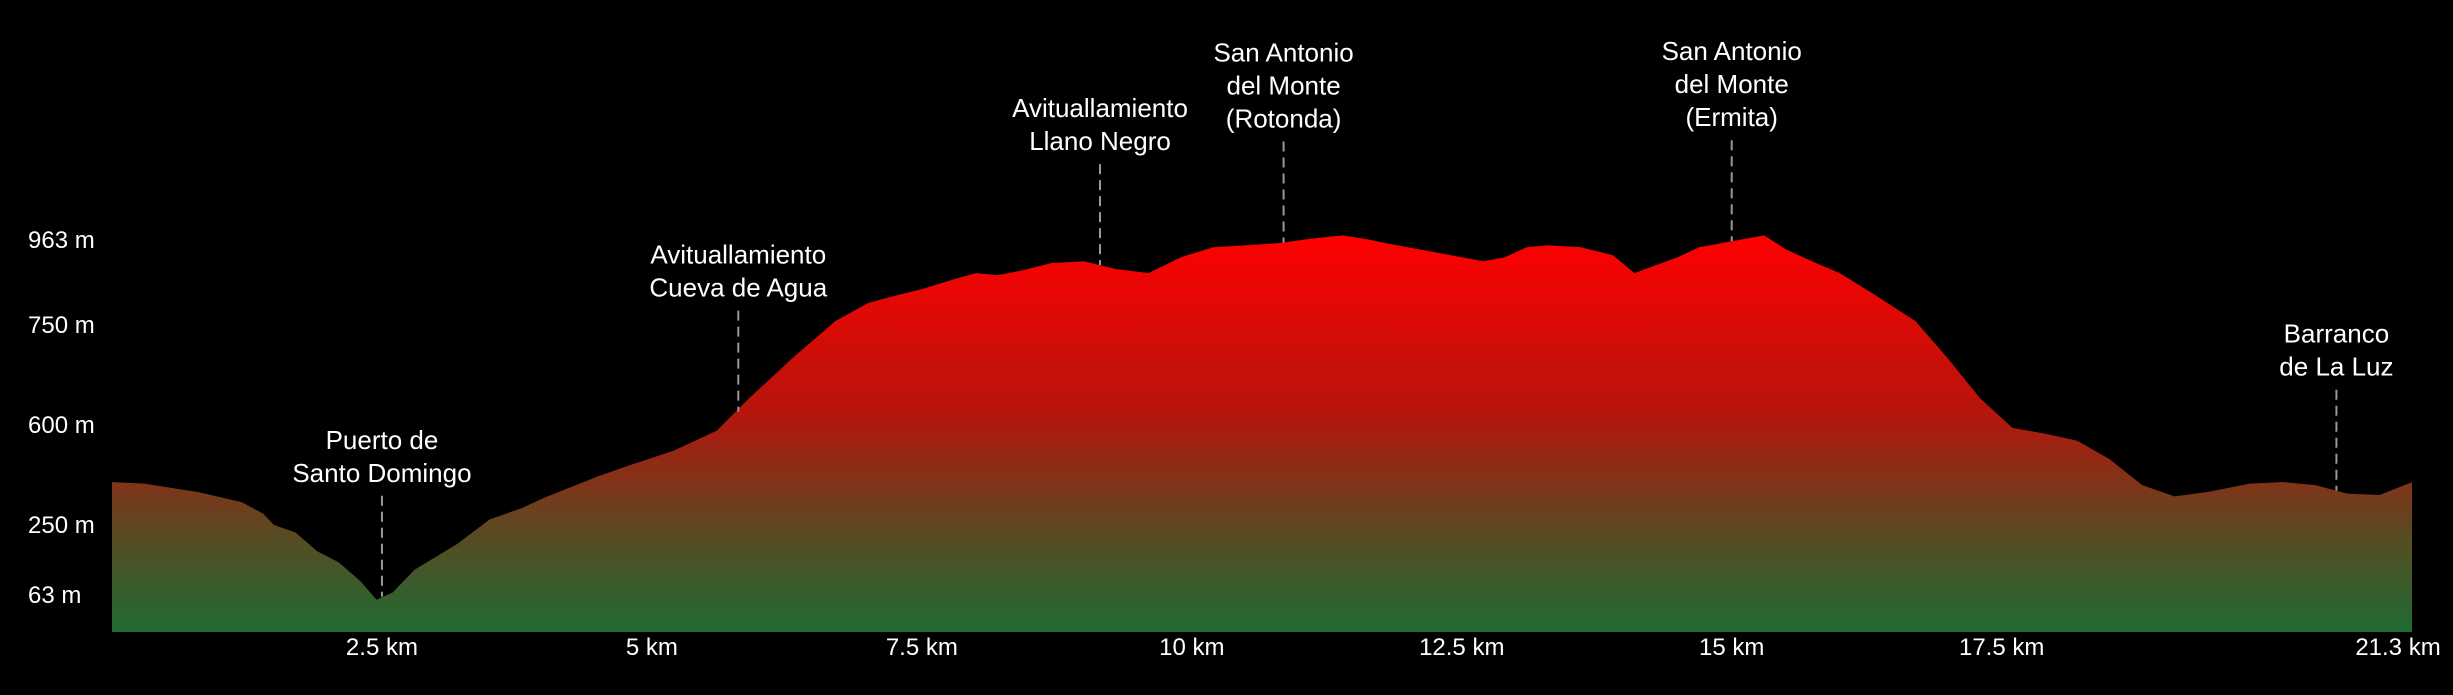  What do you see at coordinates (2397, 647) in the screenshot?
I see `x-tick-label: 21.3 km` at bounding box center [2397, 647].